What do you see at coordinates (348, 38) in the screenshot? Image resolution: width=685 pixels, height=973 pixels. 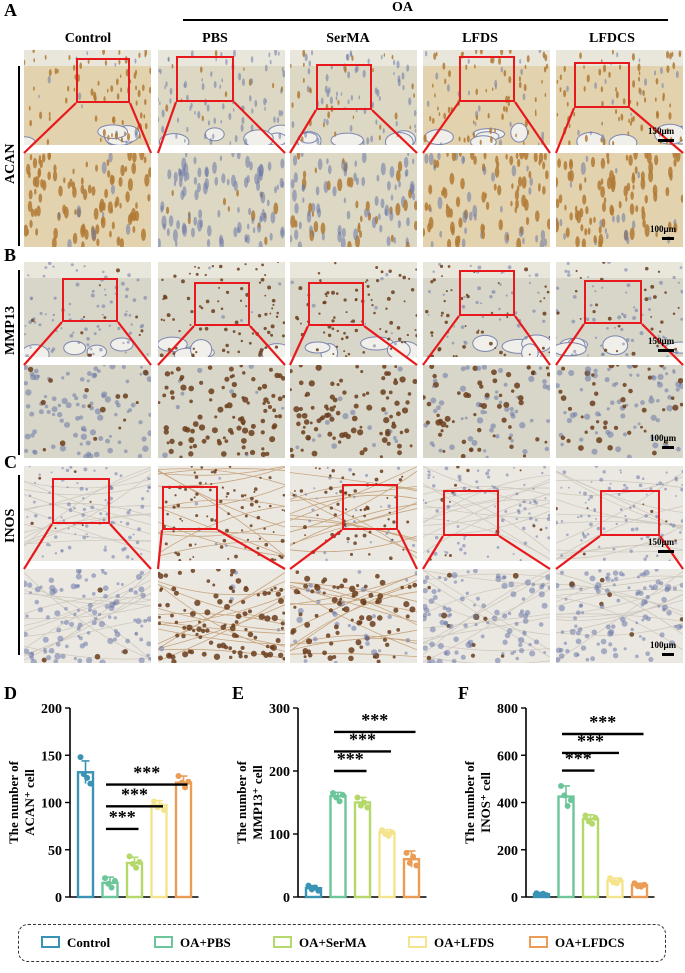 I see `column-header-serma: SerMA` at bounding box center [348, 38].